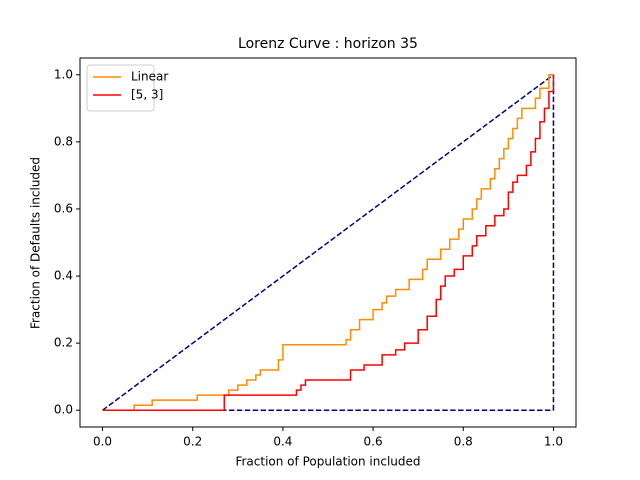 This screenshot has width=640, height=480. What do you see at coordinates (328, 44) in the screenshot?
I see `chart-title: Lorenz Curve : horizon 35` at bounding box center [328, 44].